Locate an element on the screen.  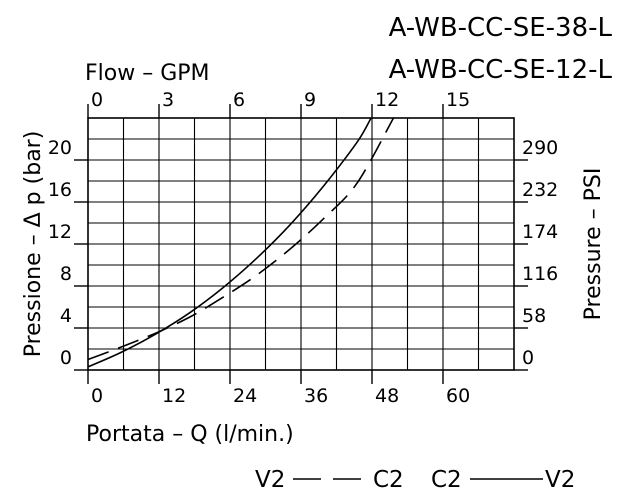
right-axis-label: Pressure – PSI is located at coordinates (593, 244).